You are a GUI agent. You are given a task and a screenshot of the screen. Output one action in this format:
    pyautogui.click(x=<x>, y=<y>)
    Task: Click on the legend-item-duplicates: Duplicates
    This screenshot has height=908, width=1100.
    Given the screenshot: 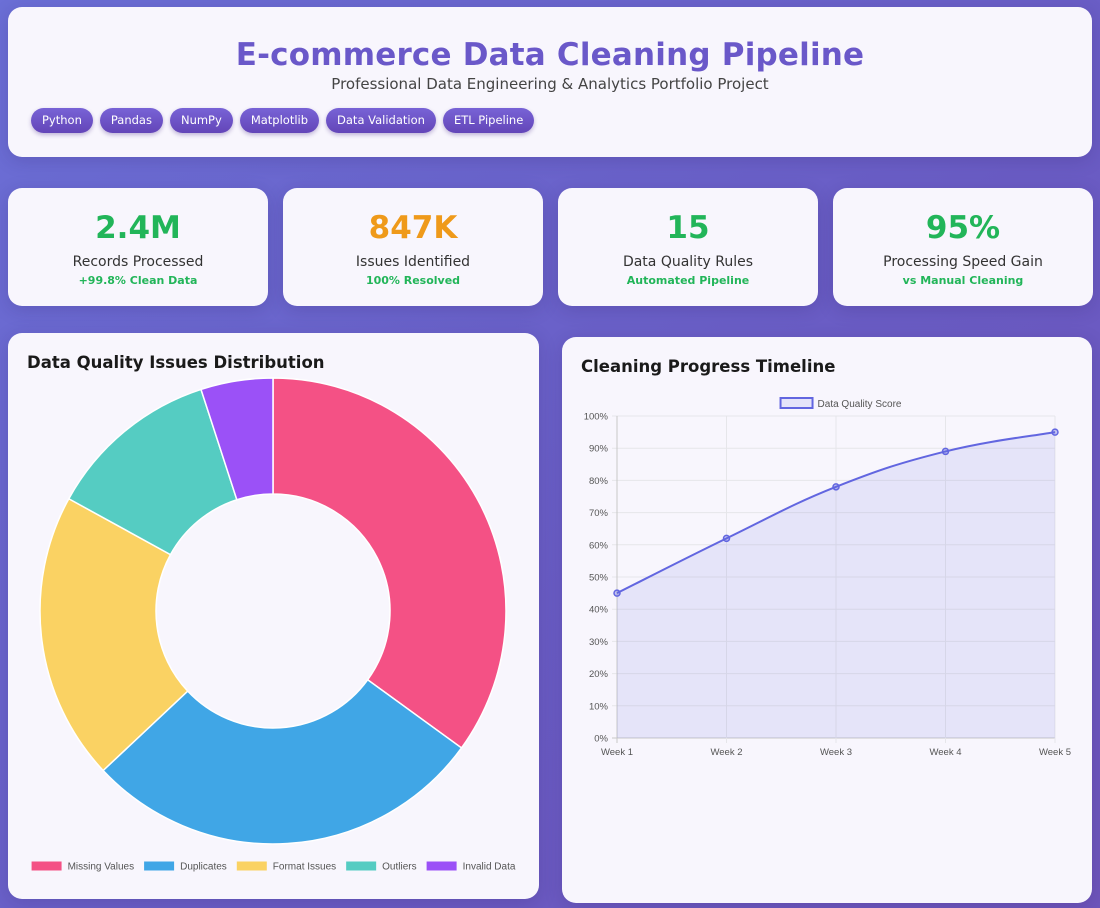 What is the action you would take?
    pyautogui.click(x=185, y=867)
    